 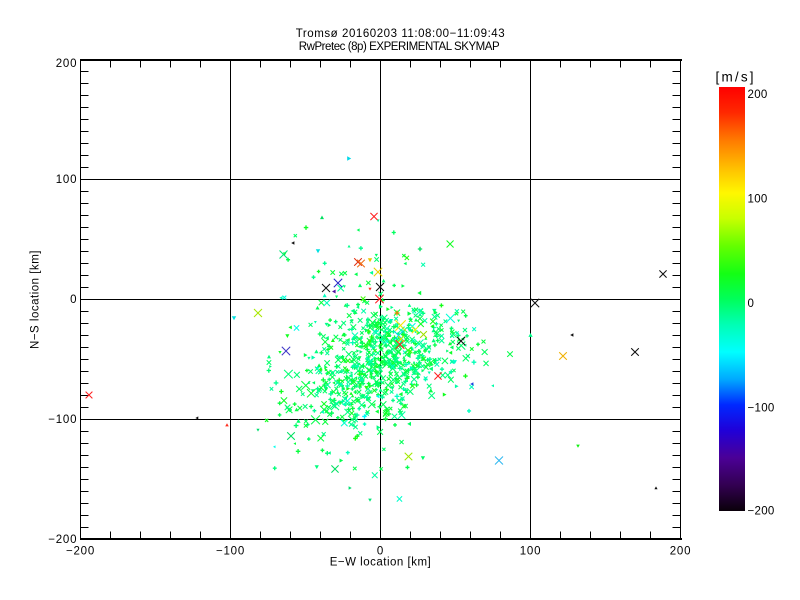 What do you see at coordinates (36, 299) in the screenshot?
I see `svg-text: N−S location [km]` at bounding box center [36, 299].